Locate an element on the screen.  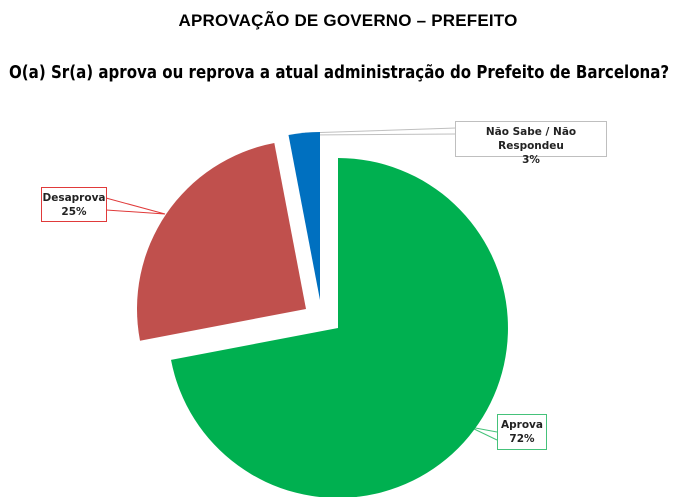
callout-line-nao-sabe is located at coordinates (380, 131).